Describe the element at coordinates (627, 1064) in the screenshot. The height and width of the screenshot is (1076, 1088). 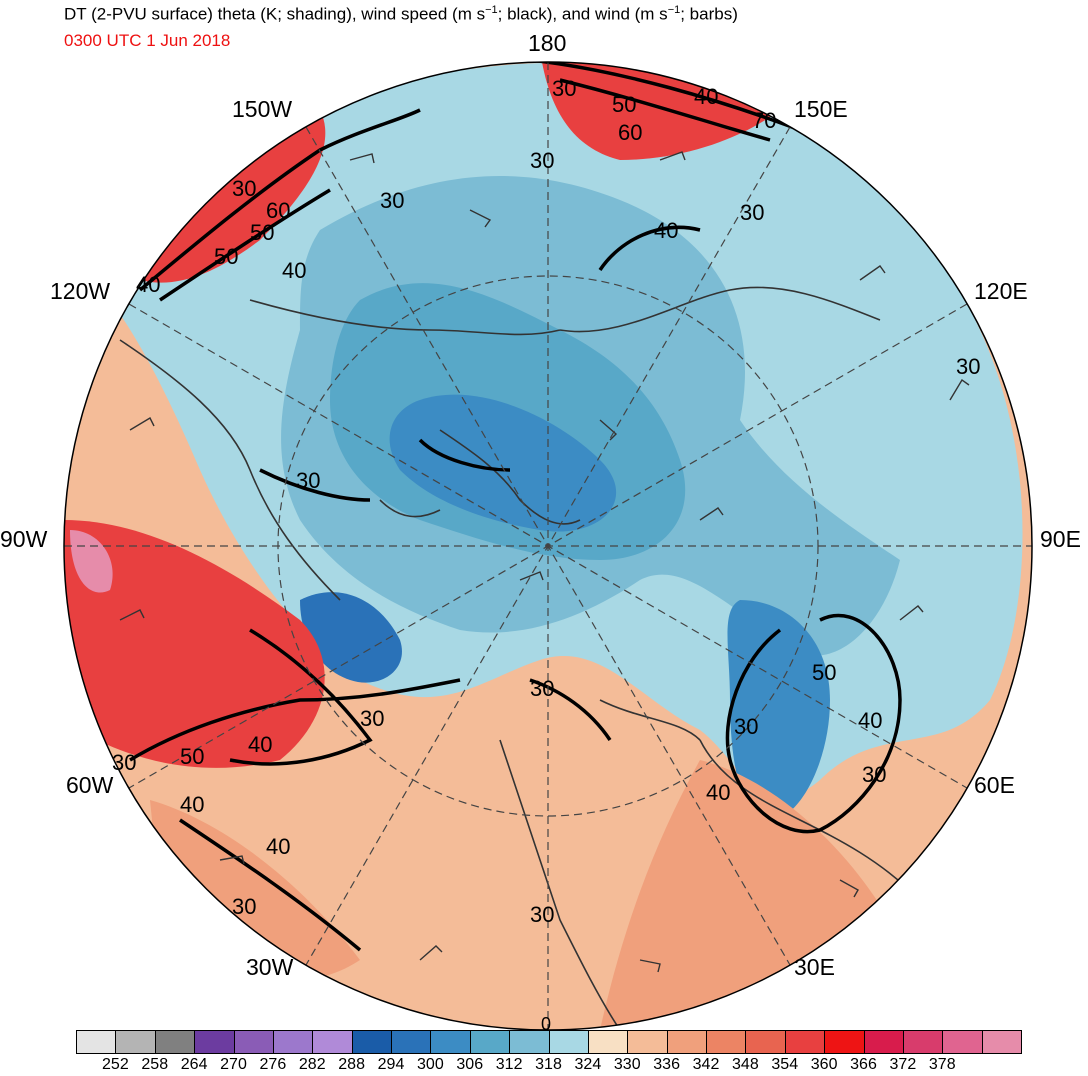
I see `colorbar-tick-label: 330` at that location.